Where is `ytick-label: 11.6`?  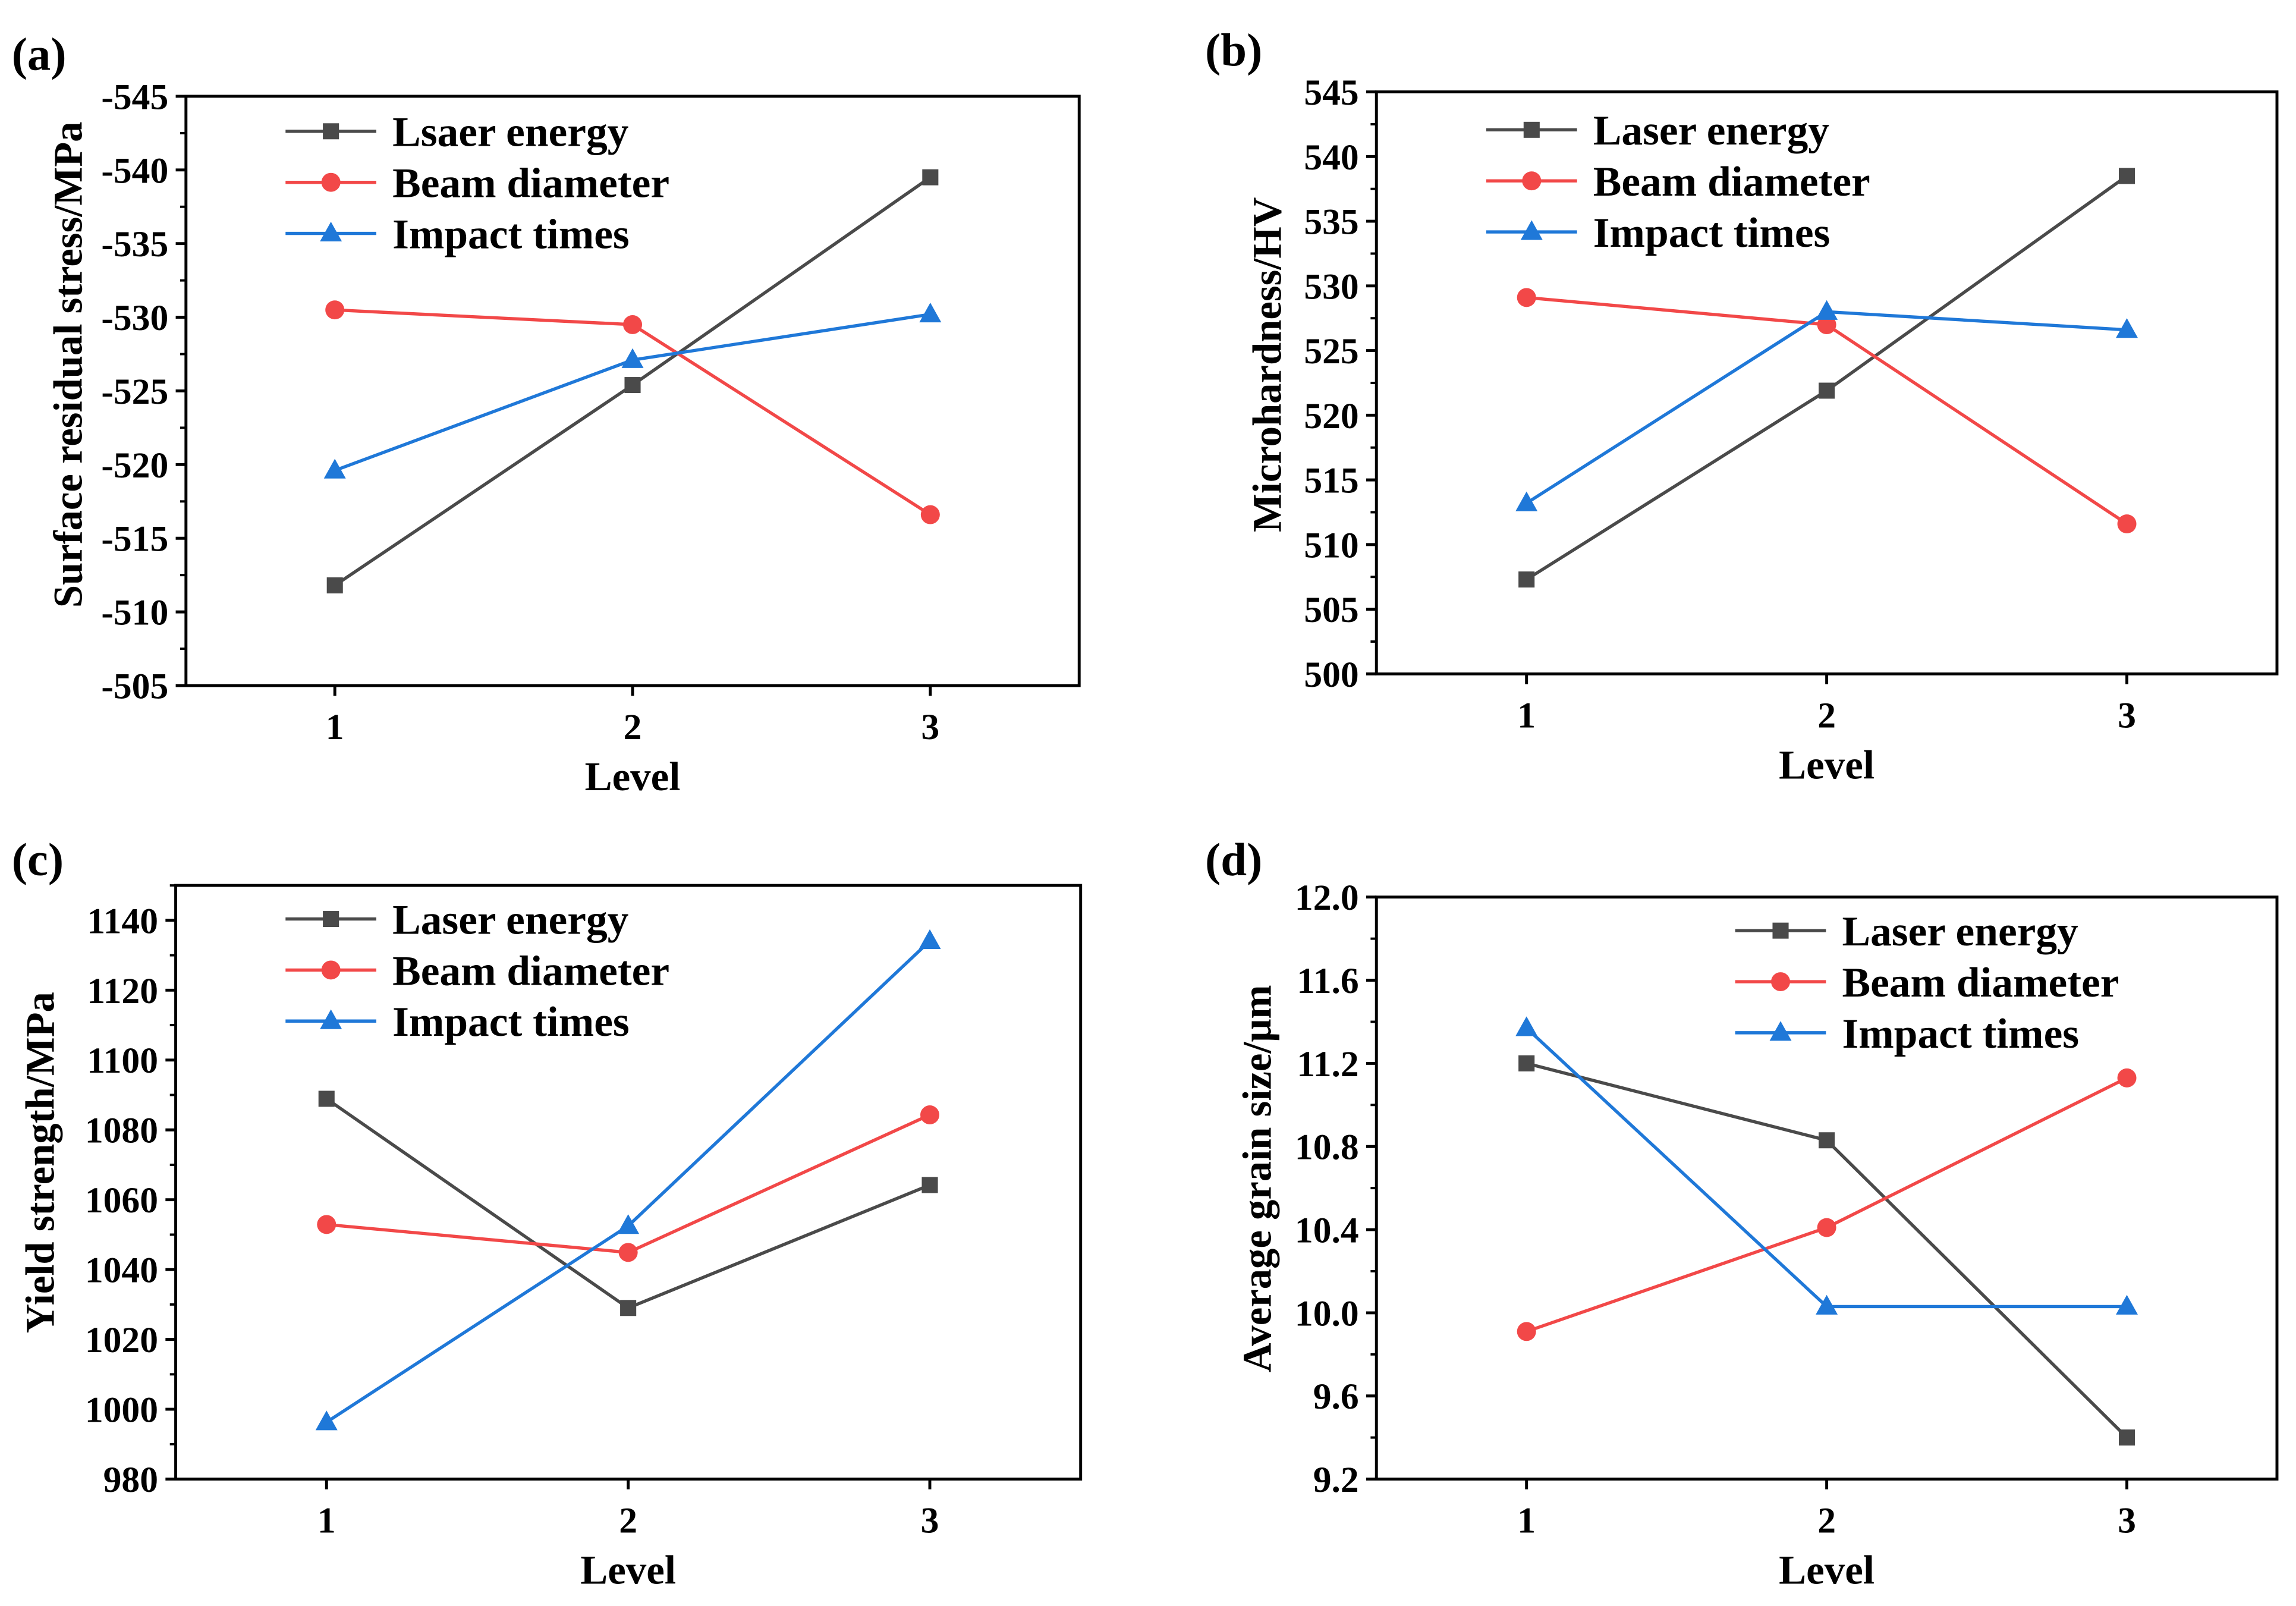
ytick-label: 11.6 is located at coordinates (1327, 981).